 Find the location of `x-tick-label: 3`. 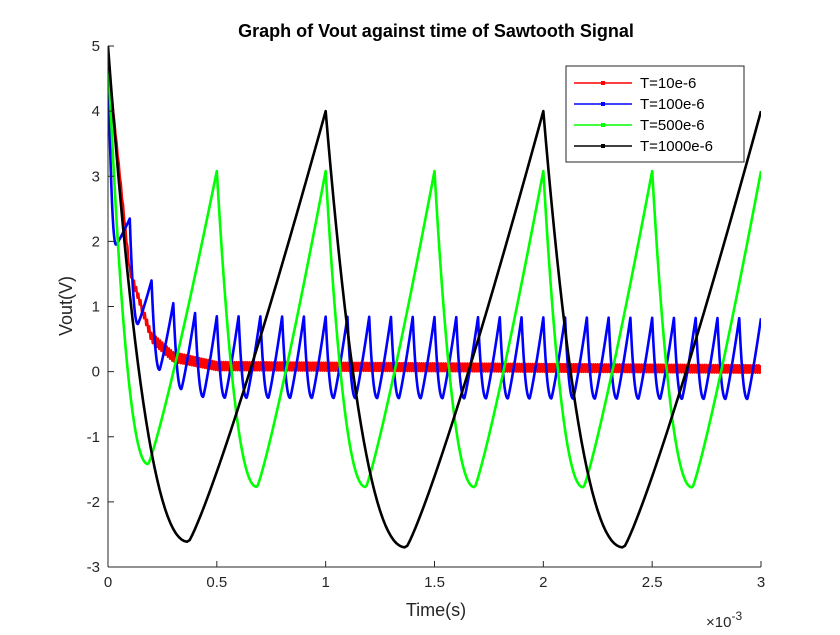

x-tick-label: 3 is located at coordinates (761, 582).